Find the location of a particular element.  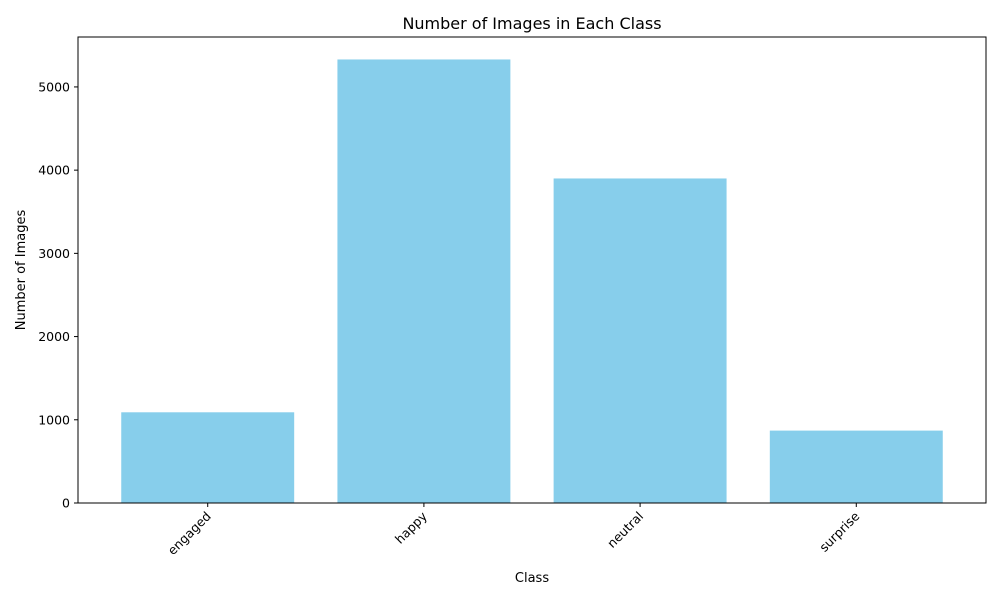

y-tick-label-3000: 3000 is located at coordinates (54, 253).